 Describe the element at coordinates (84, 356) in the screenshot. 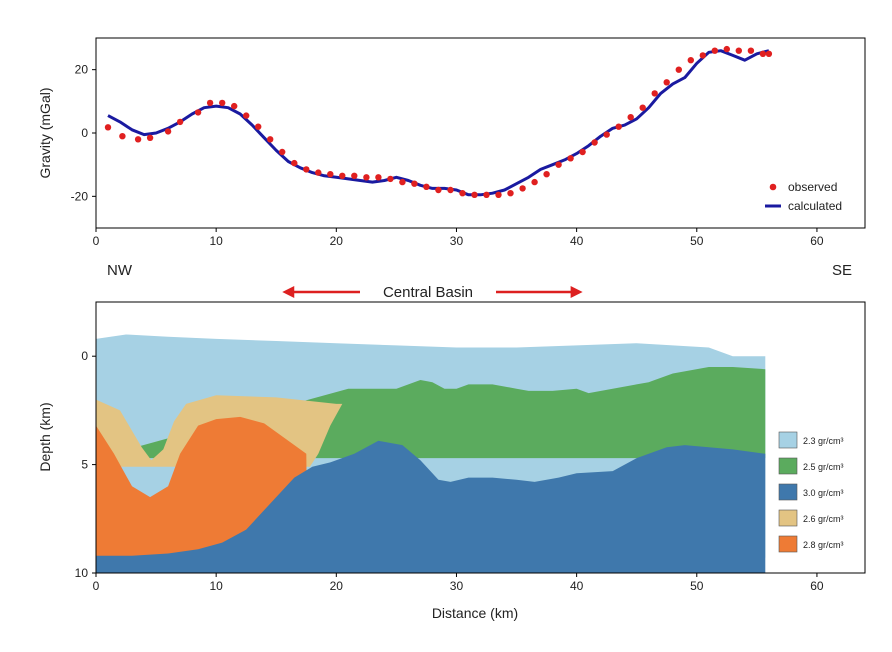

I see `density-y-tick-label: 0` at that location.